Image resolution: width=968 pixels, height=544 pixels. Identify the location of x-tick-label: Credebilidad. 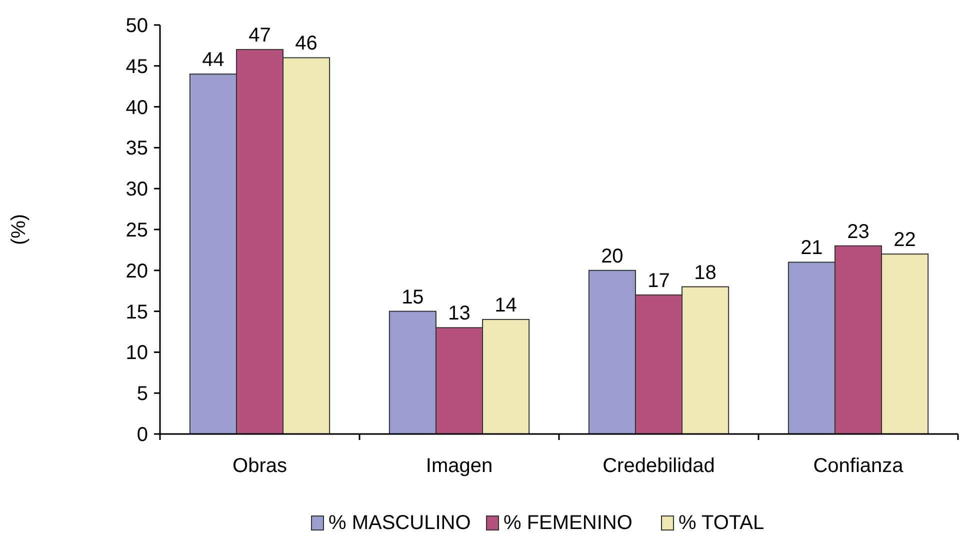
(658, 466).